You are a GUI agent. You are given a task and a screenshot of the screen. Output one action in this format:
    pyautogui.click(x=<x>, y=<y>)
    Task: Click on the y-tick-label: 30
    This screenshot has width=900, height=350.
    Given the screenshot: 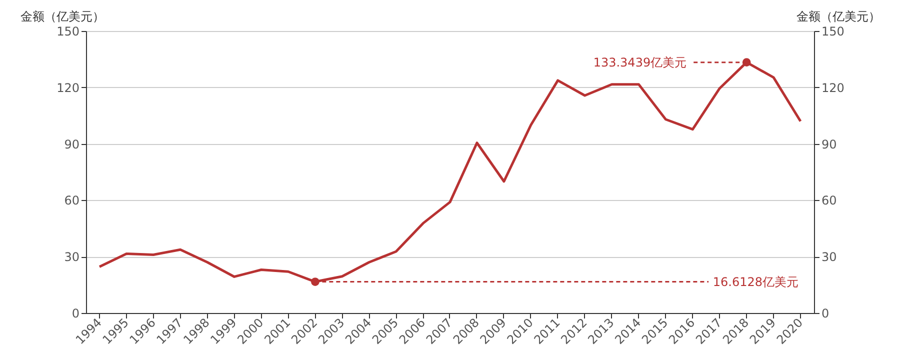 What is the action you would take?
    pyautogui.click(x=72, y=257)
    